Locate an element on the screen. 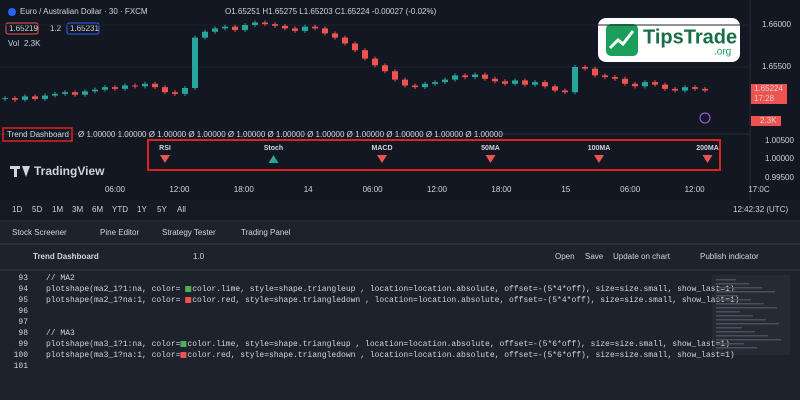  ask: 1.65231 is located at coordinates (84, 28).